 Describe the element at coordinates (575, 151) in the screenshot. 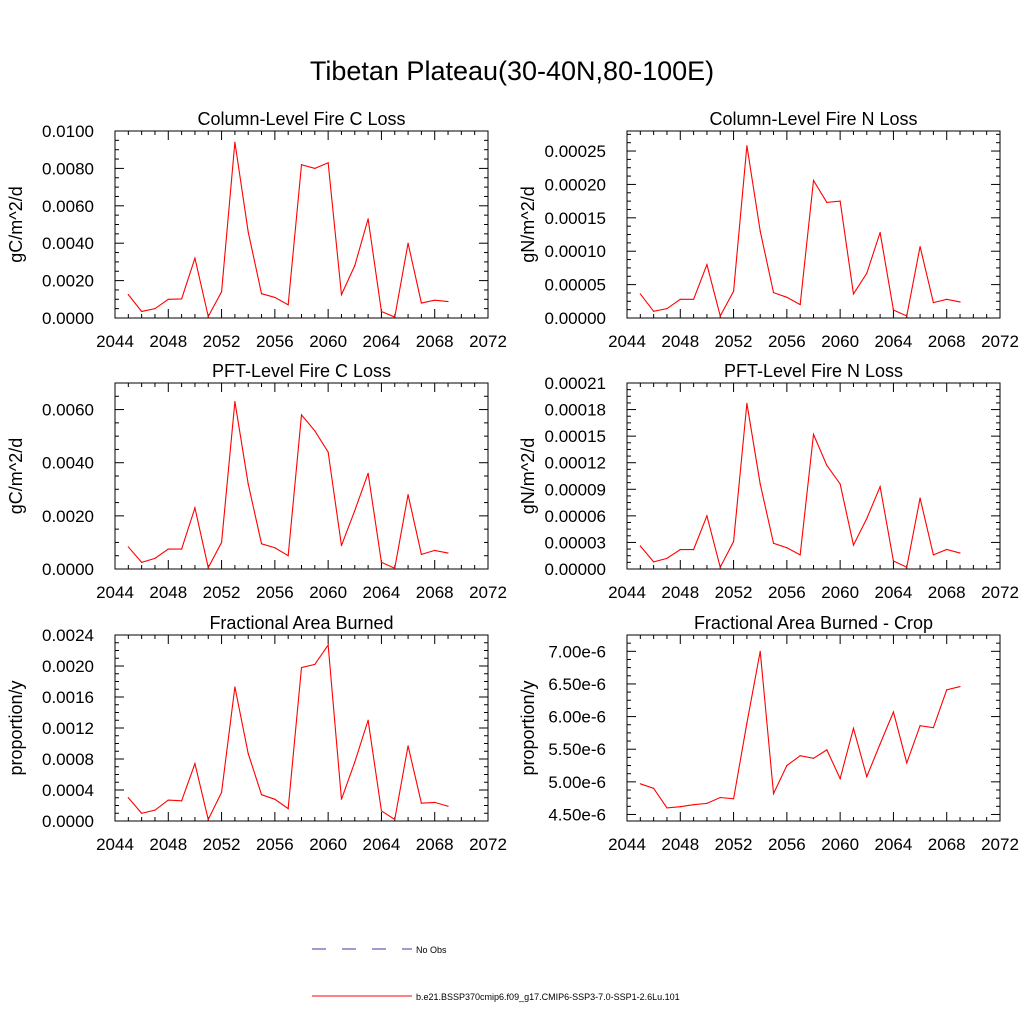

I see `y-tick-label: 0.00025` at that location.